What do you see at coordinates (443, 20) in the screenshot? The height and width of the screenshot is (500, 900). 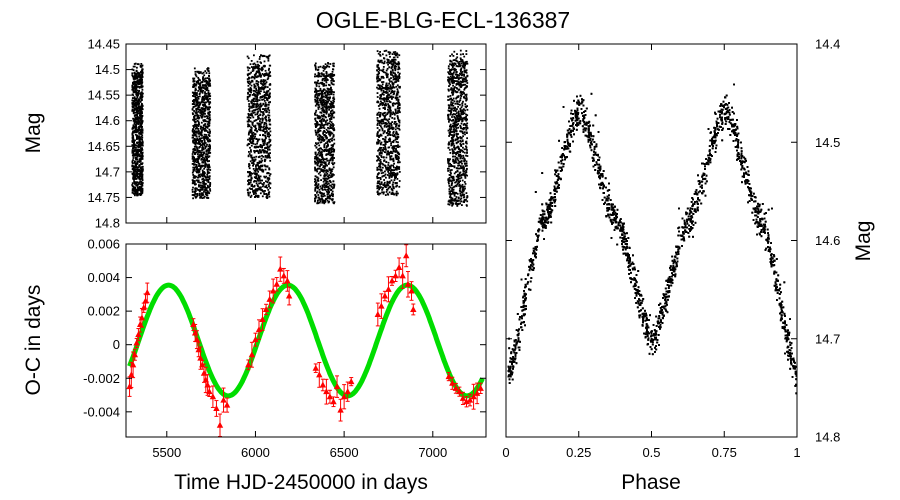 I see `chart-title: OGLE-BLG-ECL-136387` at bounding box center [443, 20].